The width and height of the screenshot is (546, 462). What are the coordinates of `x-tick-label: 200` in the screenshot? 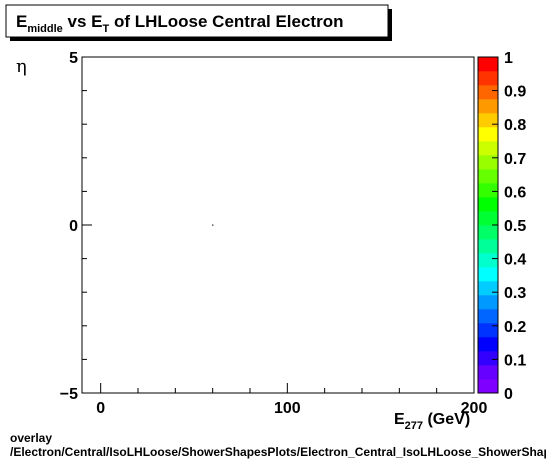 It's located at (474, 408).